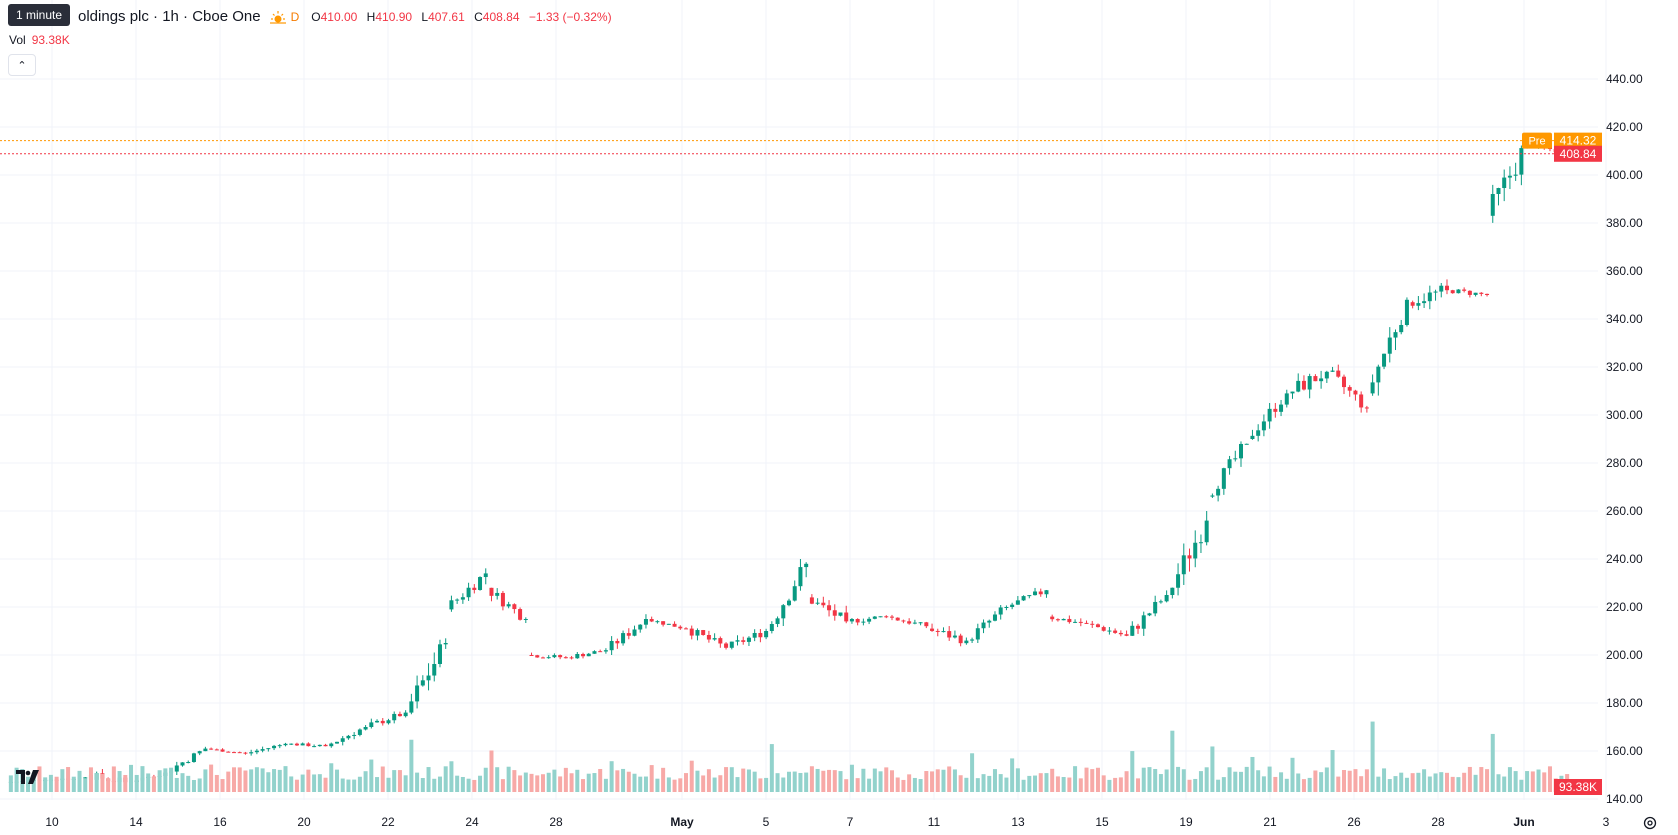 The image size is (1678, 835). What do you see at coordinates (169, 16) in the screenshot?
I see `symbol-title: oldings plc · 1h · Cboe One` at bounding box center [169, 16].